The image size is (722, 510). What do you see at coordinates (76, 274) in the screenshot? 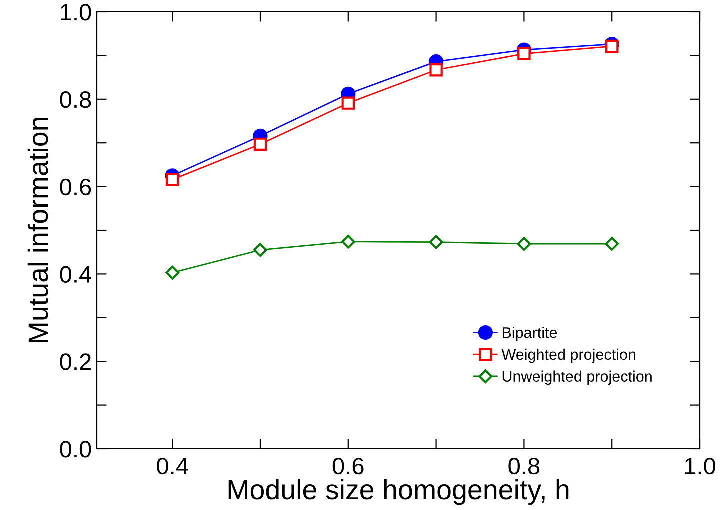
I see `y-tick-label: 0.4` at bounding box center [76, 274].